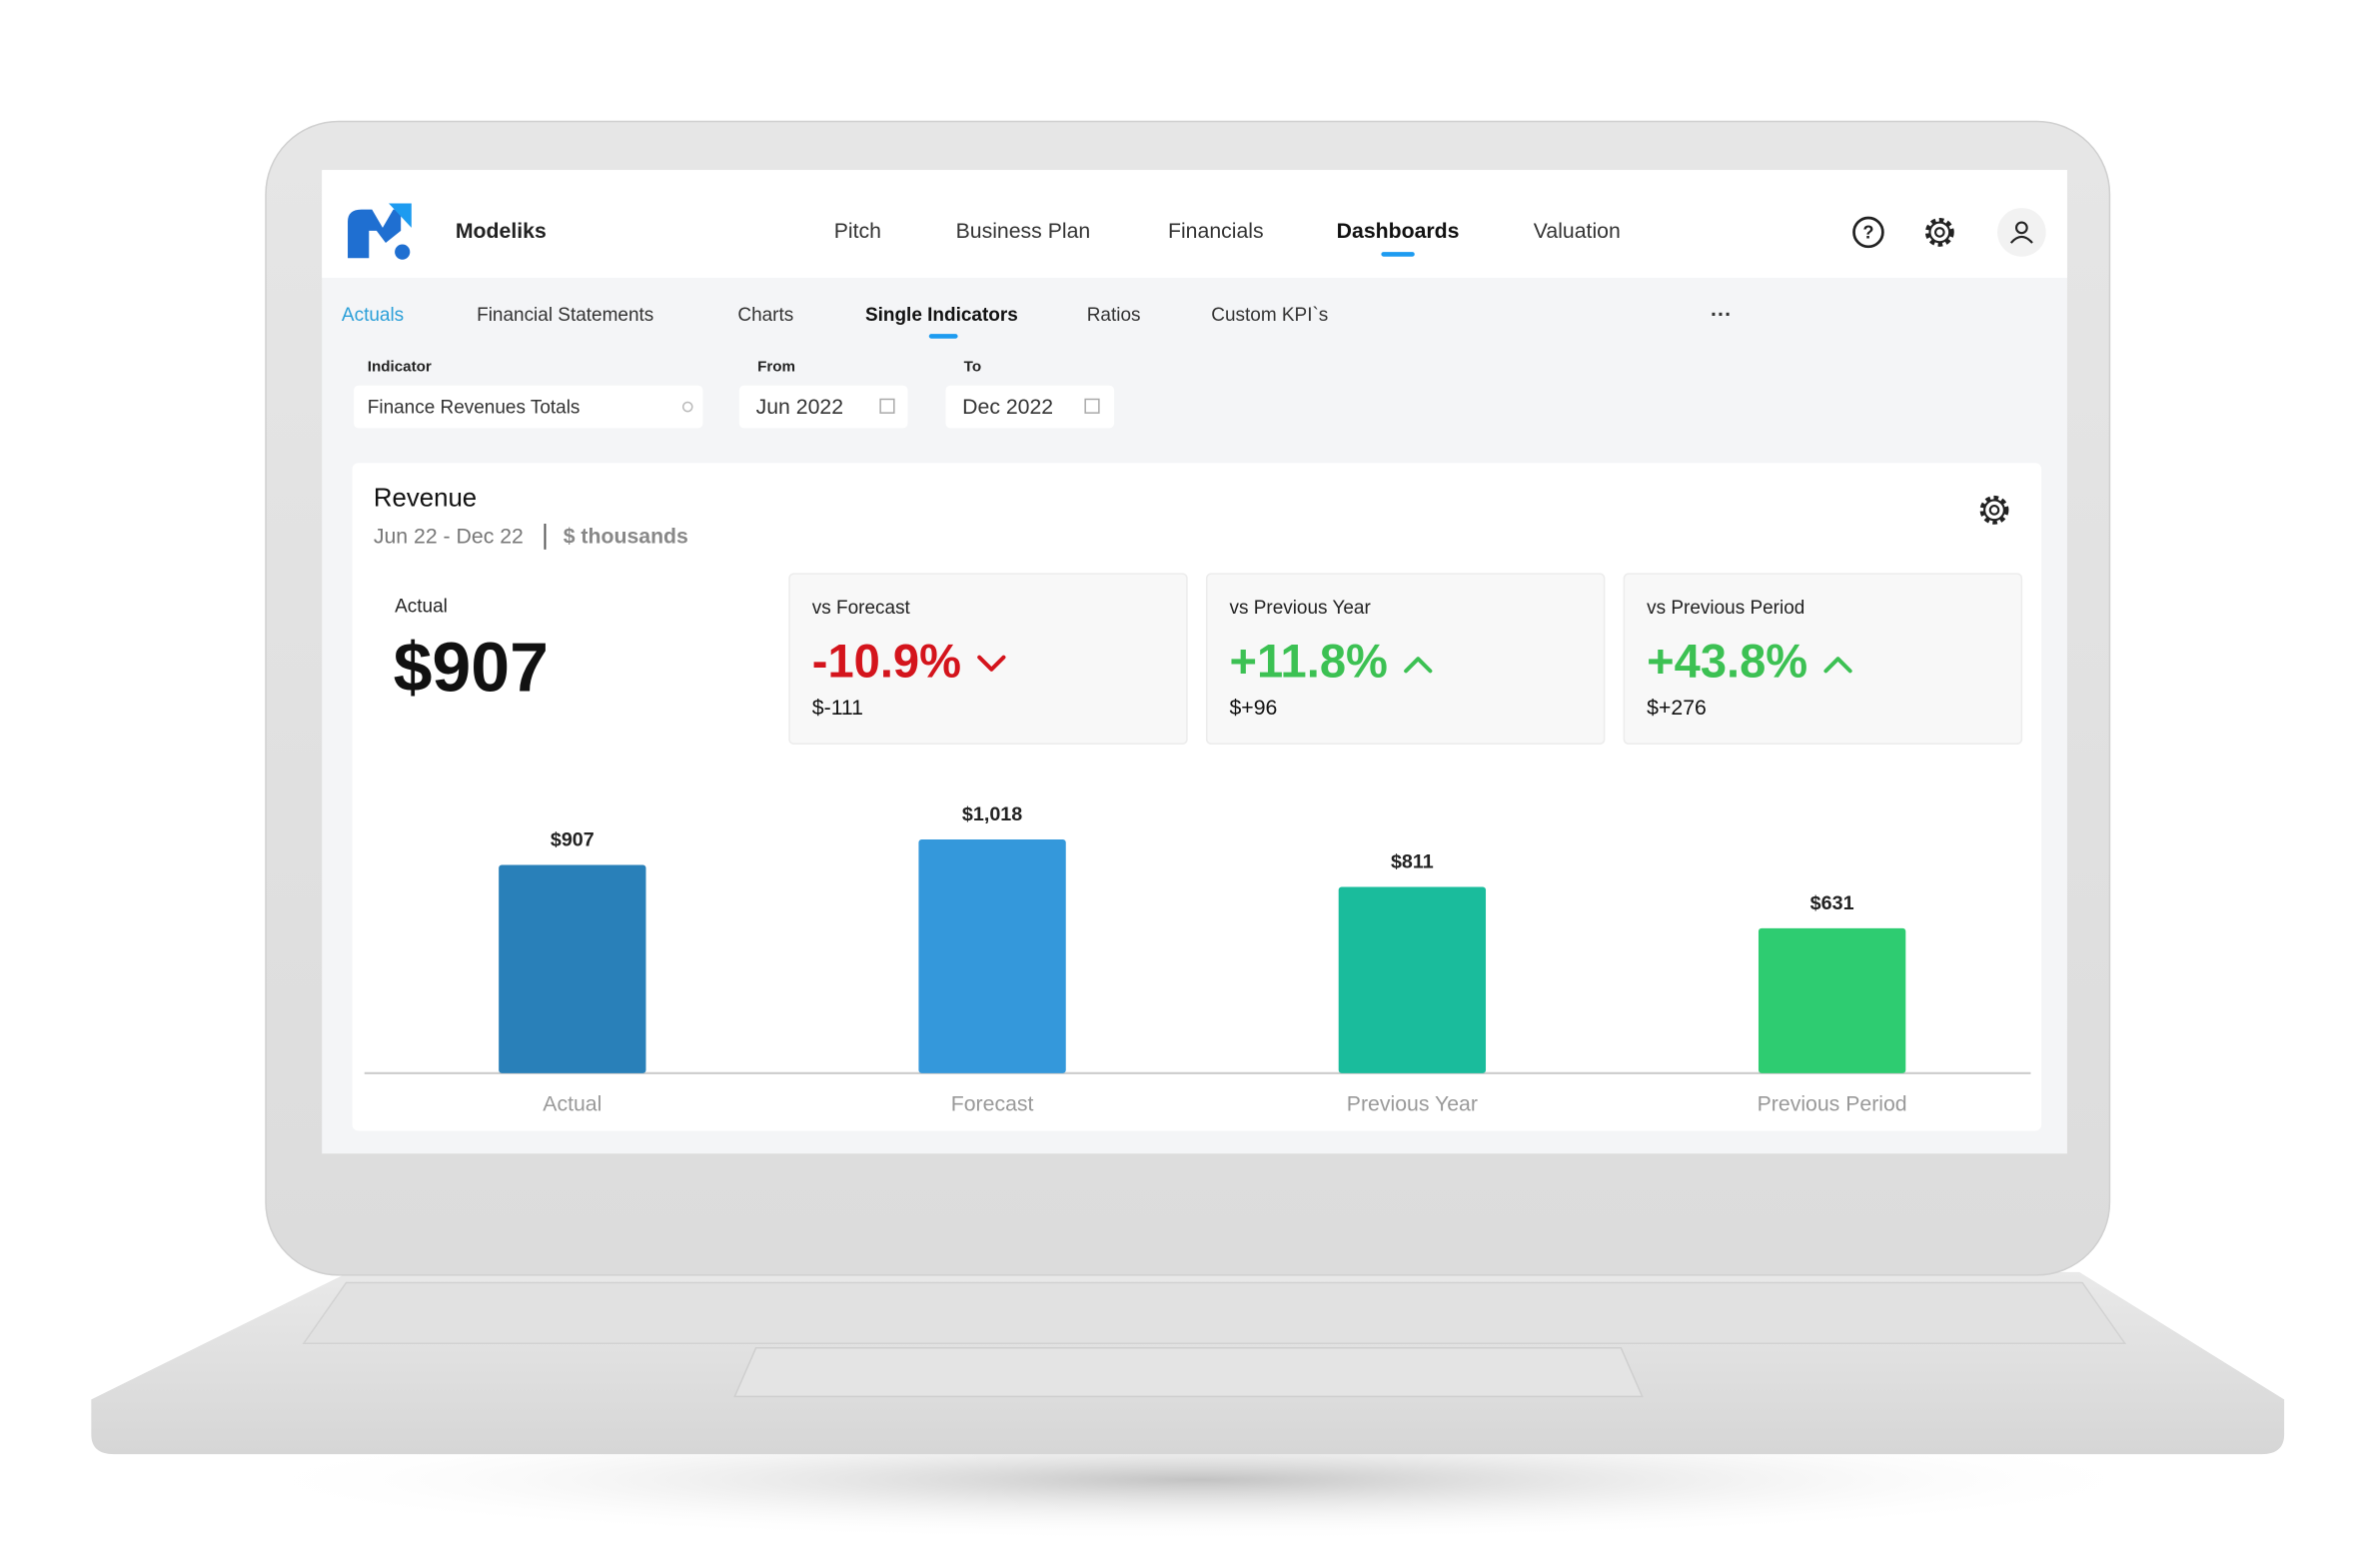 The height and width of the screenshot is (1568, 2380). Describe the element at coordinates (972, 367) in the screenshot. I see `filter-label: To` at that location.